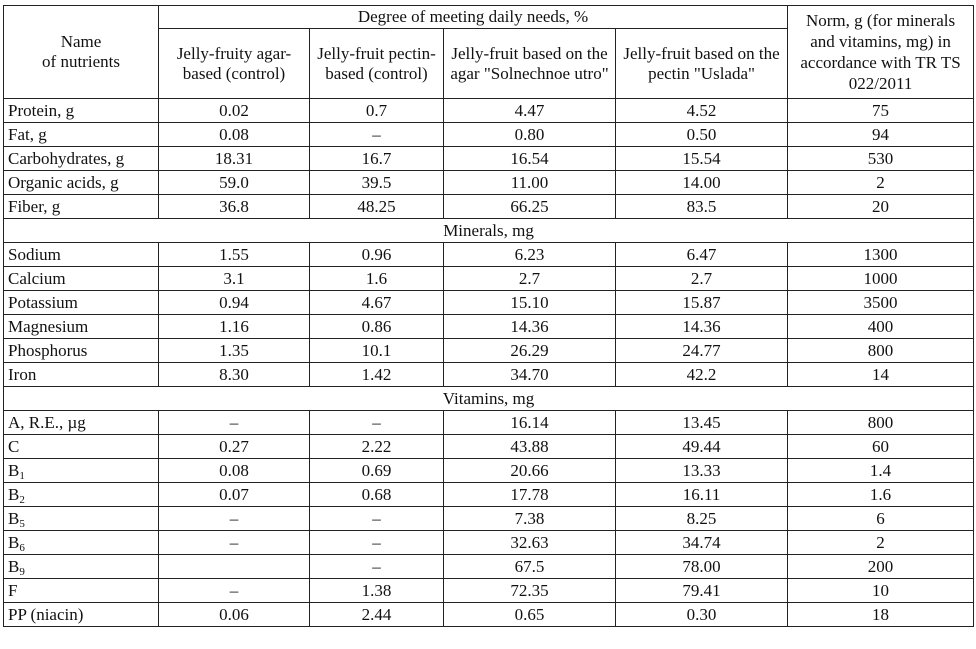 The width and height of the screenshot is (976, 649). Describe the element at coordinates (48, 350) in the screenshot. I see `nutrient-label: Phosphorus` at that location.